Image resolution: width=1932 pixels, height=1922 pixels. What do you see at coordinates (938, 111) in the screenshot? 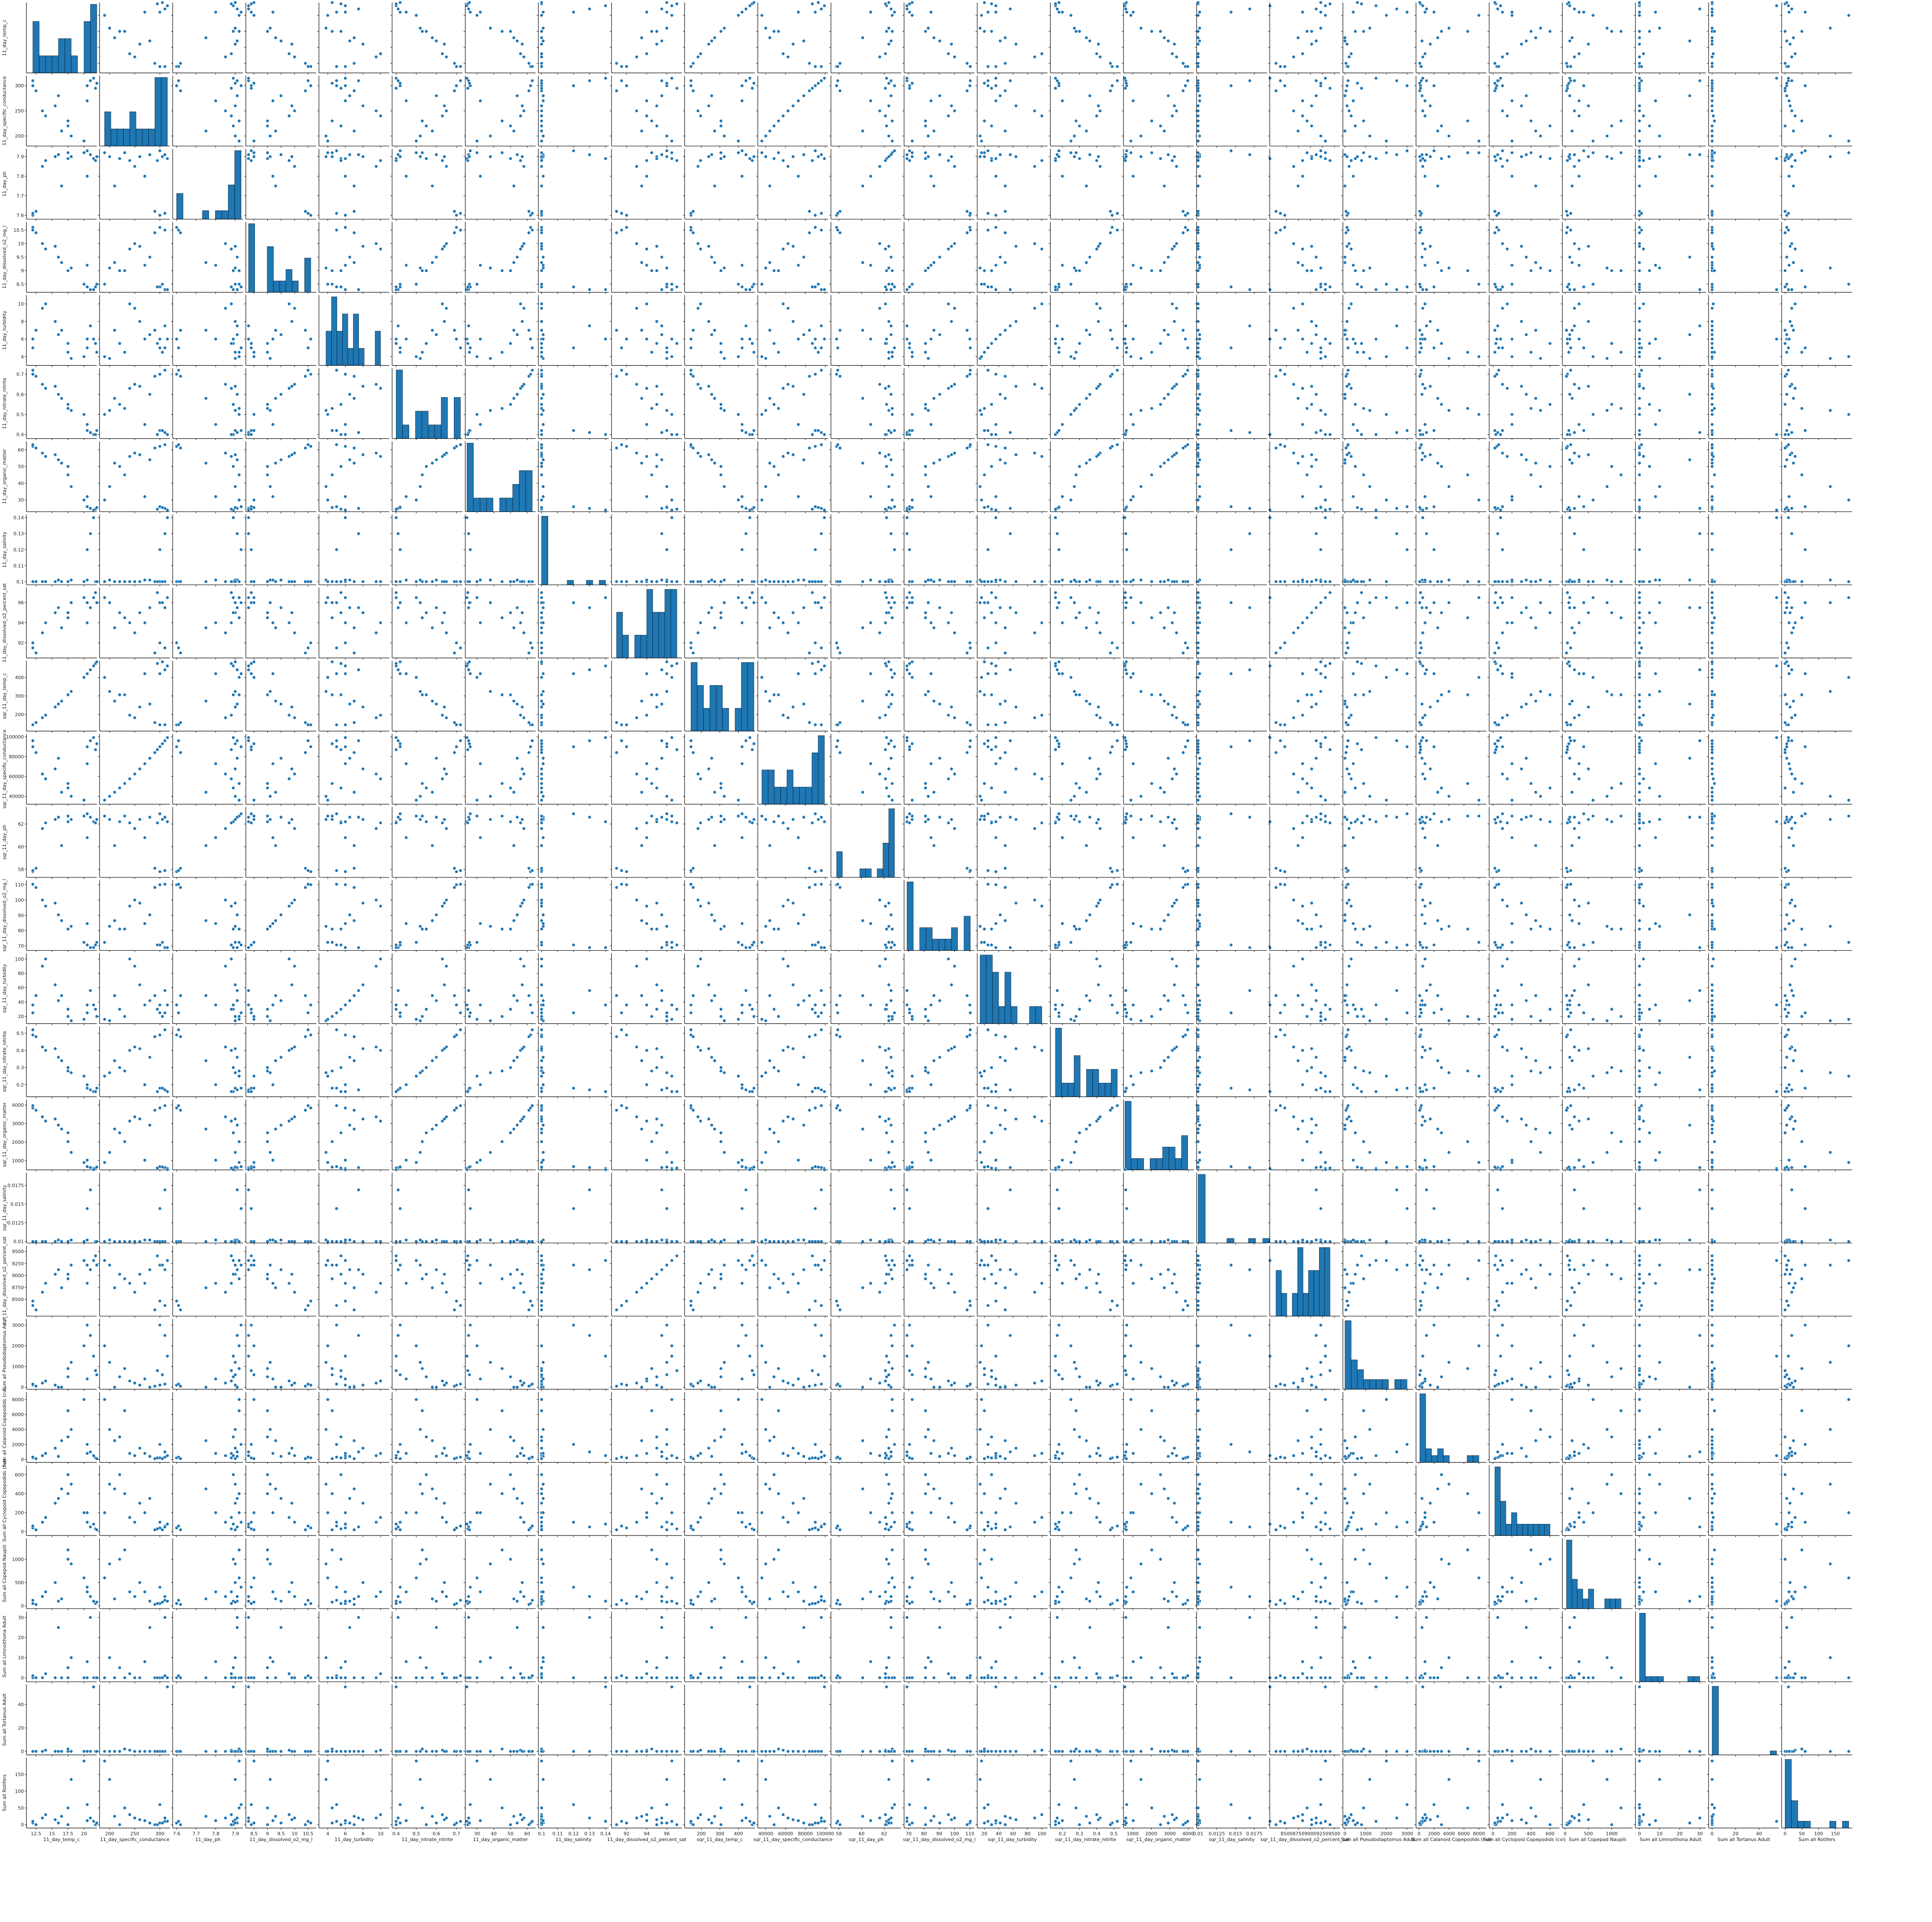
I see `panel-11_day_specific_conductance-vs-sqr_11_day_dissolved_o2_mg_l` at bounding box center [938, 111].